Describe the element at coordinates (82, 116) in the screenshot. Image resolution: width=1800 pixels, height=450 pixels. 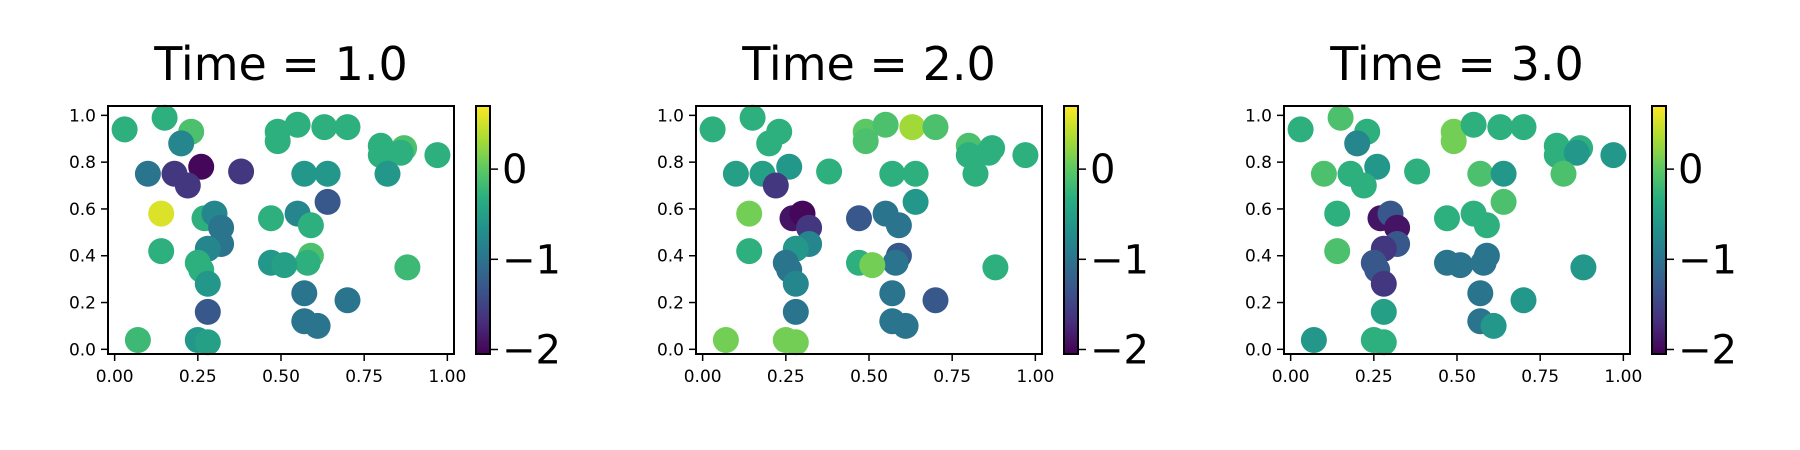
I see `y-tick-label: 1.0` at that location.